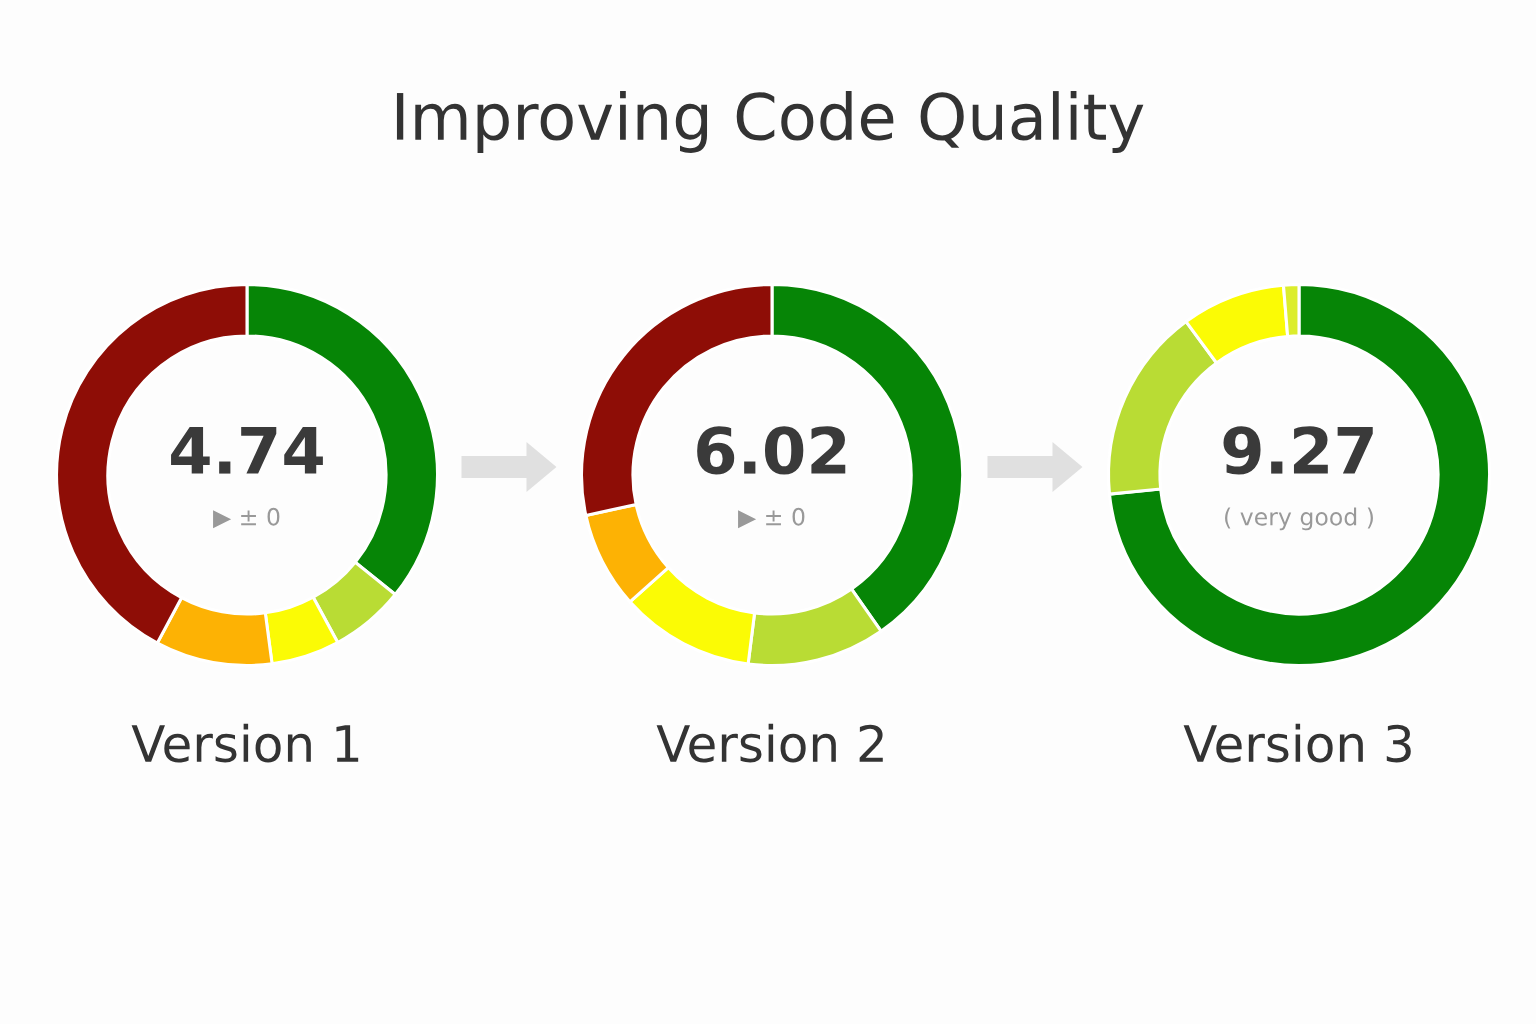 Image resolution: width=1536 pixels, height=1024 pixels. I want to click on text: Improving Code Quality, so click(770, 122).